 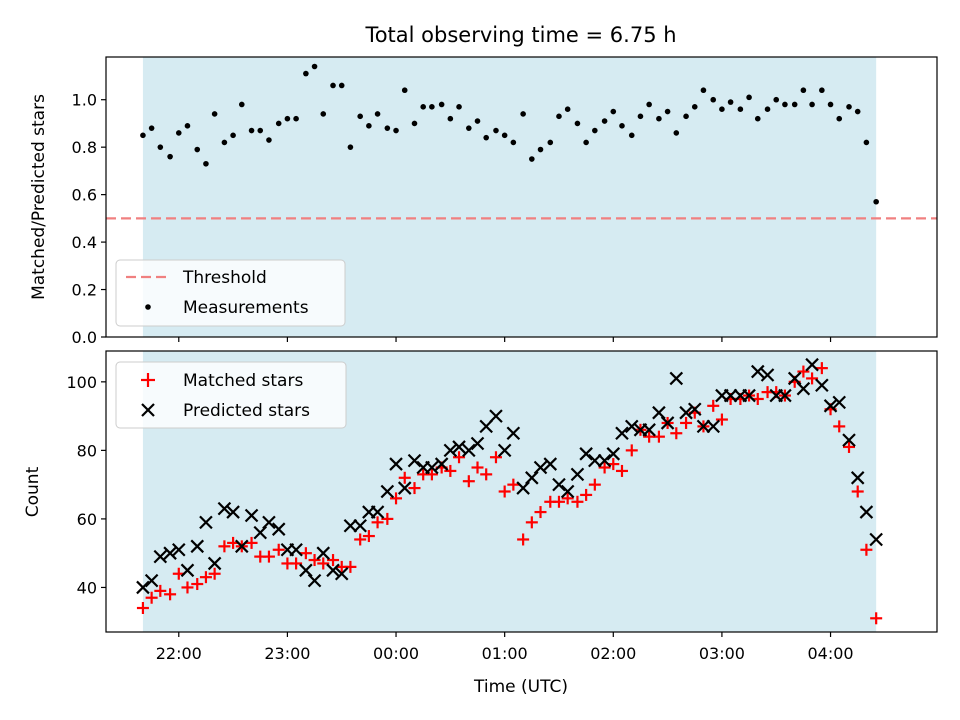 I want to click on bottom-x-tick-label: 01:00, so click(x=505, y=653).